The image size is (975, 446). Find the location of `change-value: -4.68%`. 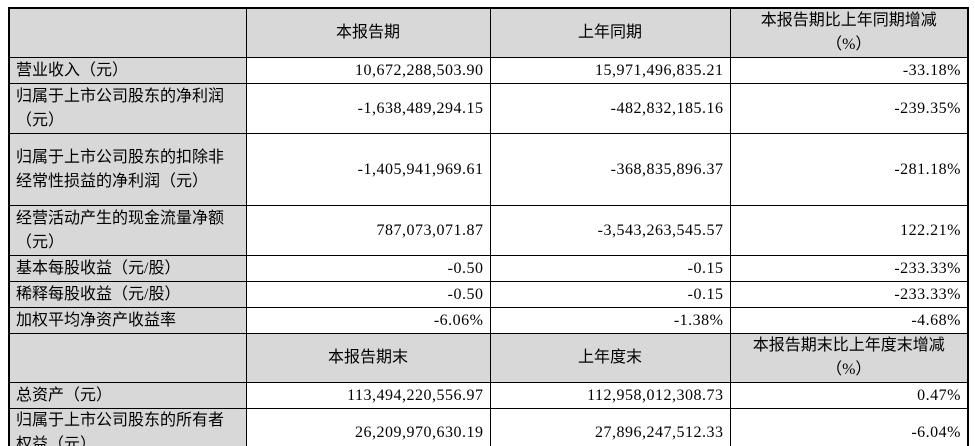

change-value: -4.68% is located at coordinates (849, 320).